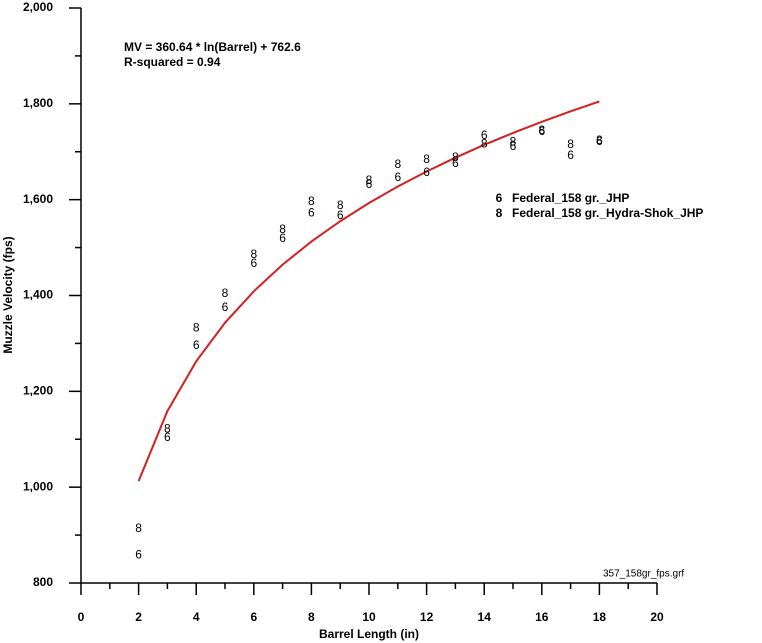 Image resolution: width=762 pixels, height=643 pixels. Describe the element at coordinates (600, 617) in the screenshot. I see `x-tick-label: 18` at that location.